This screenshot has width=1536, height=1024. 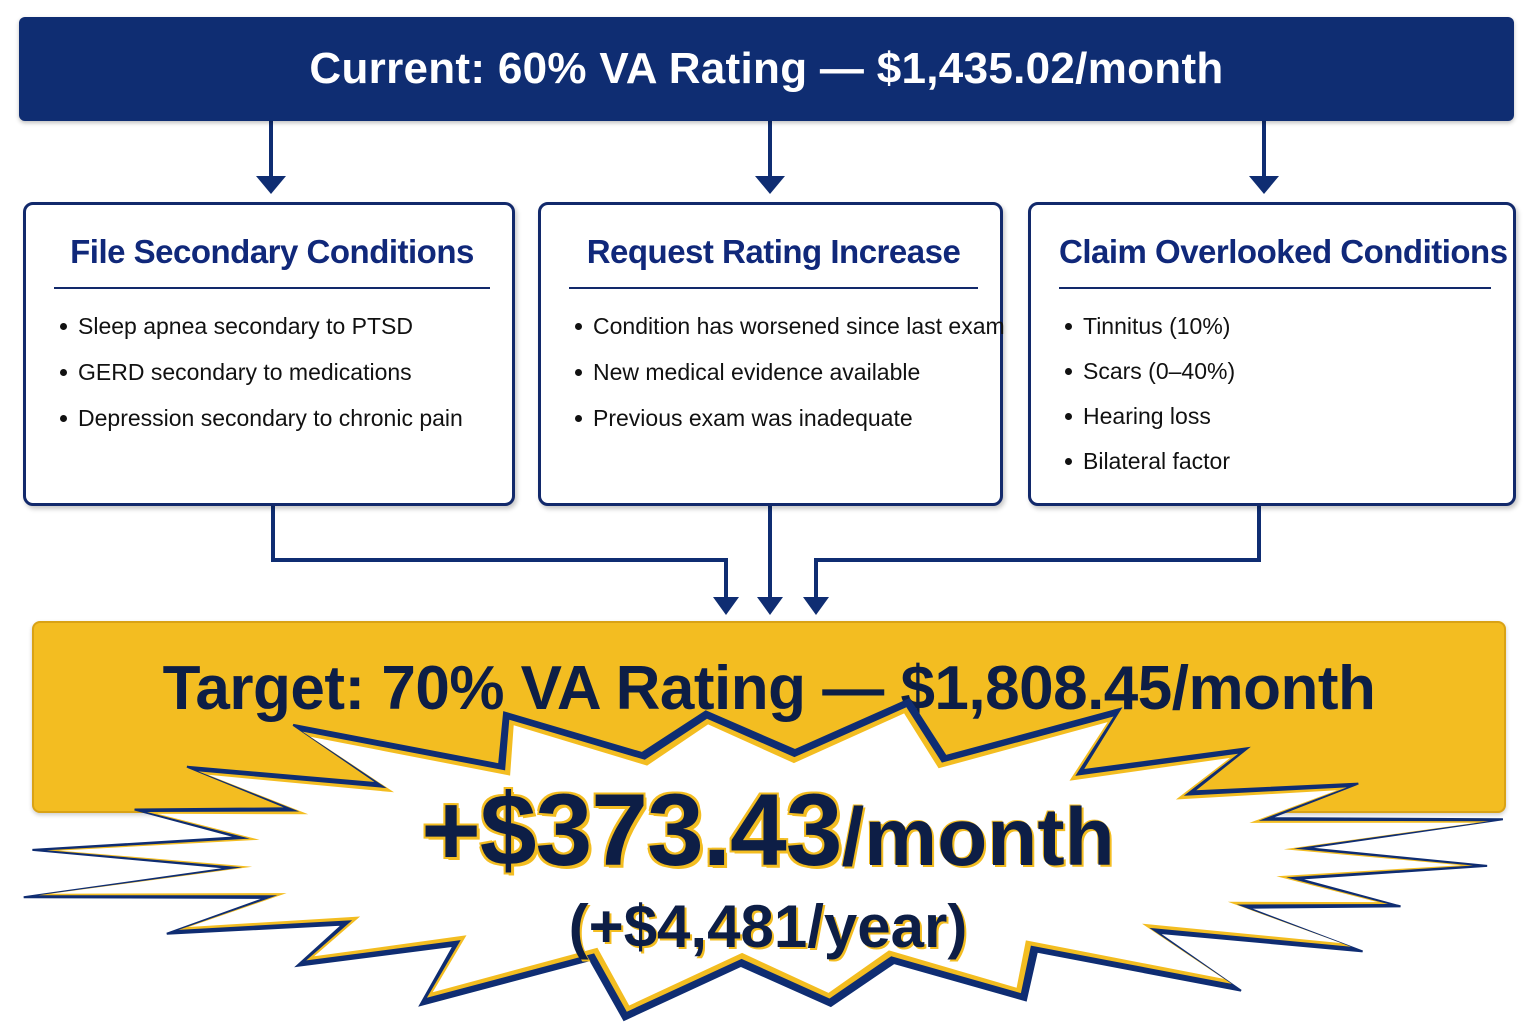 I want to click on list-item: GERD secondary to medications, so click(x=286, y=380).